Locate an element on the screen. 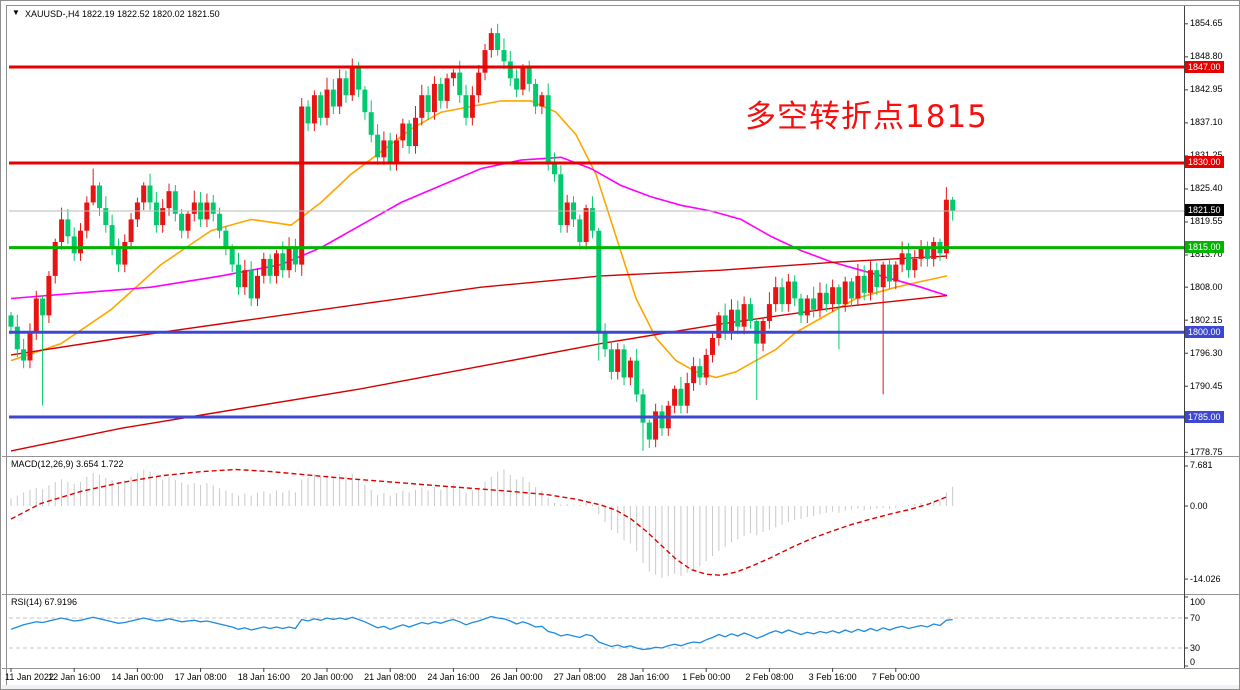  rsi-pane is located at coordinates (596, 633).